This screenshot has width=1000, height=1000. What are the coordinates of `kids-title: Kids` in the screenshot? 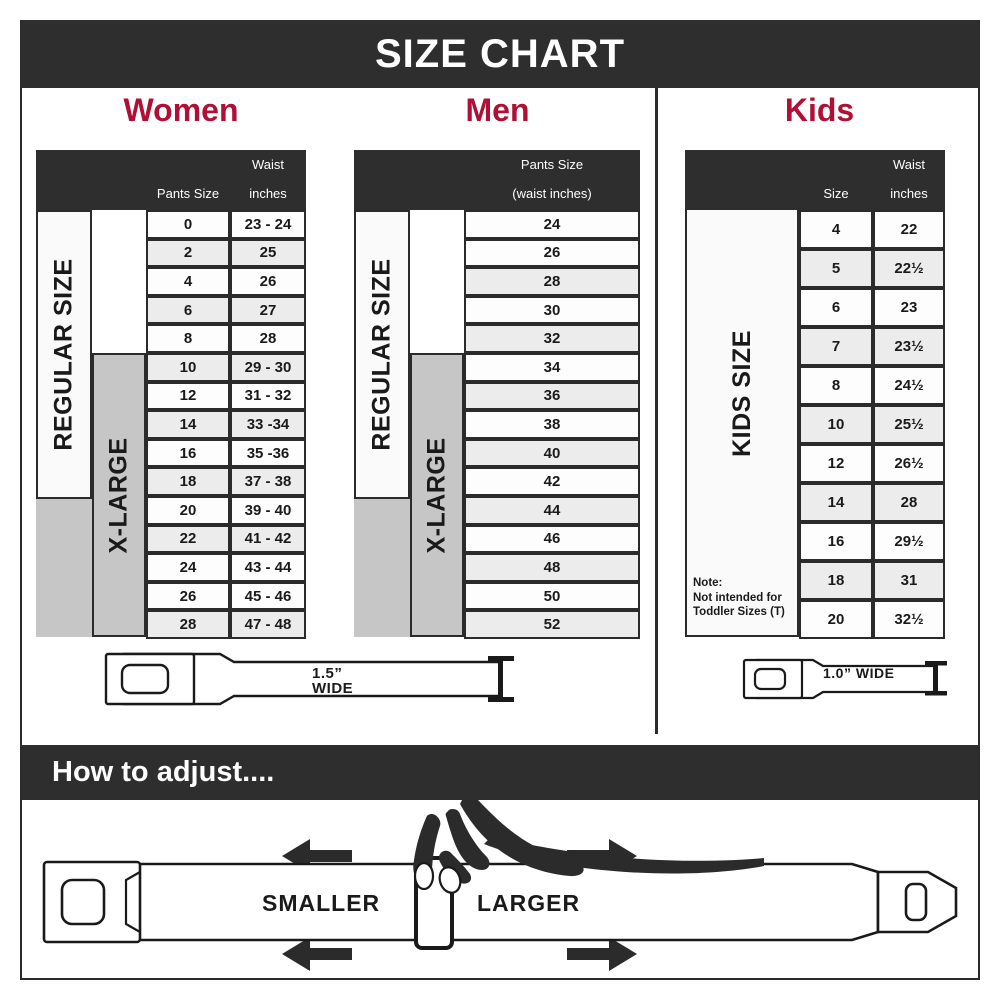 It's located at (819, 110).